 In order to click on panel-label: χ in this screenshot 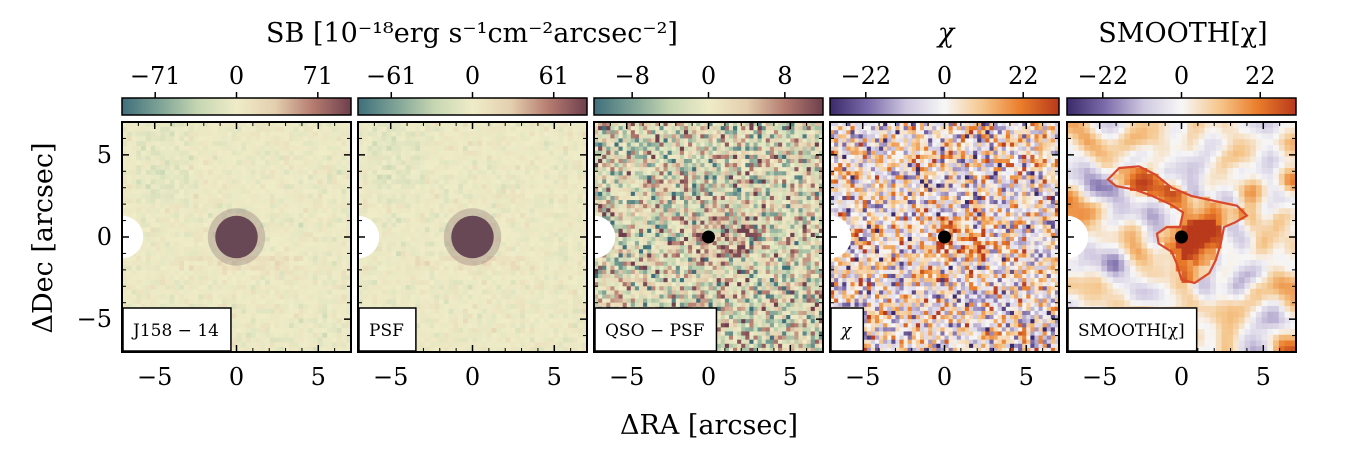, I will do `click(847, 329)`.